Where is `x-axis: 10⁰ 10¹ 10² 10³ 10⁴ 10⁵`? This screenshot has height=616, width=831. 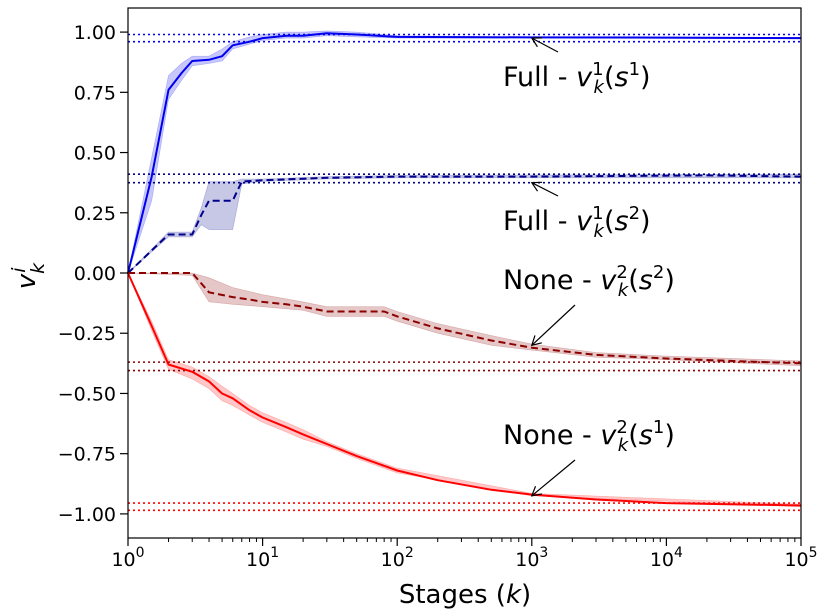
x-axis: 10⁰ 10¹ 10² 10³ 10⁴ 10⁵ is located at coordinates (464, 554).